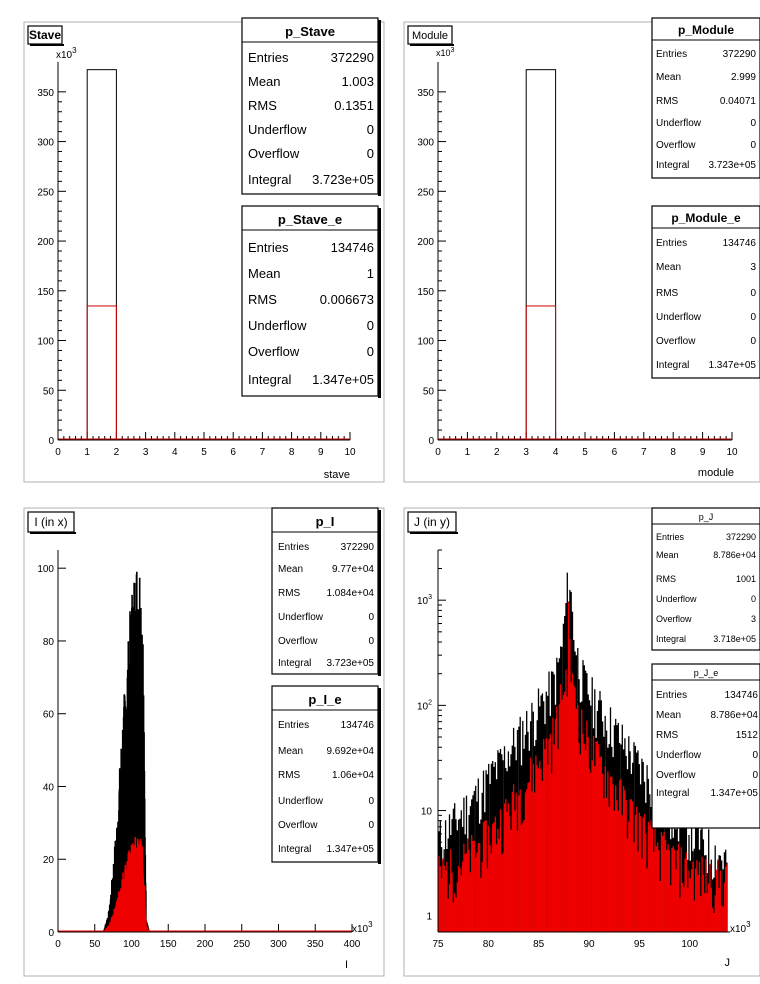 Image resolution: width=760 pixels, height=984 pixels. I want to click on x-tick-label: 4, so click(175, 452).